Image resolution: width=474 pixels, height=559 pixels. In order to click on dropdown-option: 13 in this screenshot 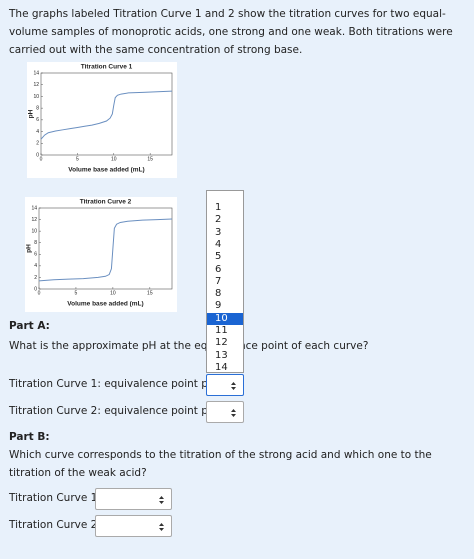, I will do `click(221, 355)`.